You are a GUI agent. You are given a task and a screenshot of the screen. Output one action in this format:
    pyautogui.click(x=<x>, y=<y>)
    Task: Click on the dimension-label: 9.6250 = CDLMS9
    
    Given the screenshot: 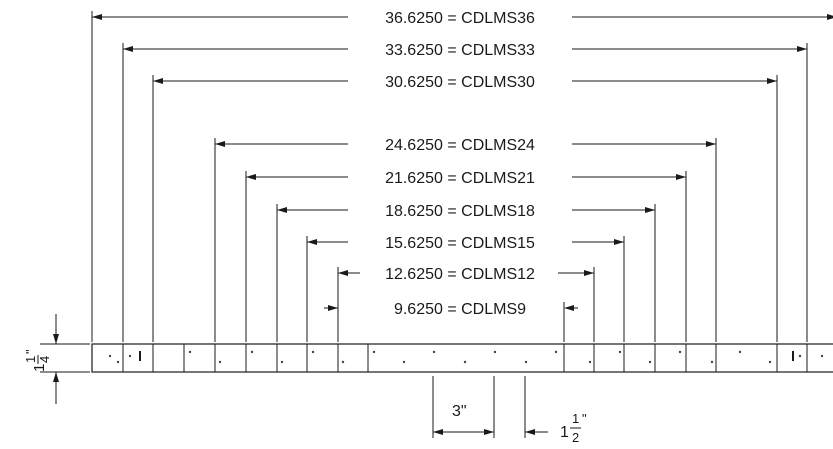 What is the action you would take?
    pyautogui.click(x=460, y=309)
    